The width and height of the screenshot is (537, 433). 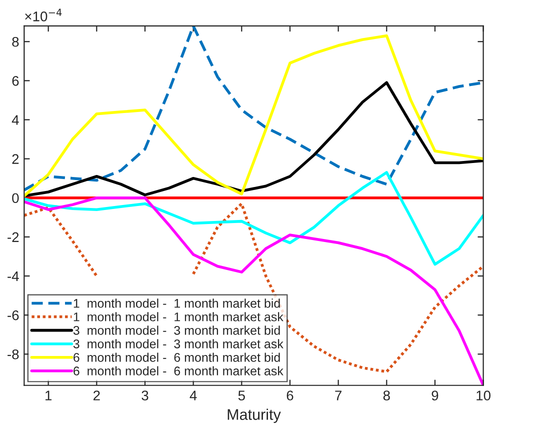 What do you see at coordinates (13, 237) in the screenshot?
I see `y-tick-label: -2` at bounding box center [13, 237].